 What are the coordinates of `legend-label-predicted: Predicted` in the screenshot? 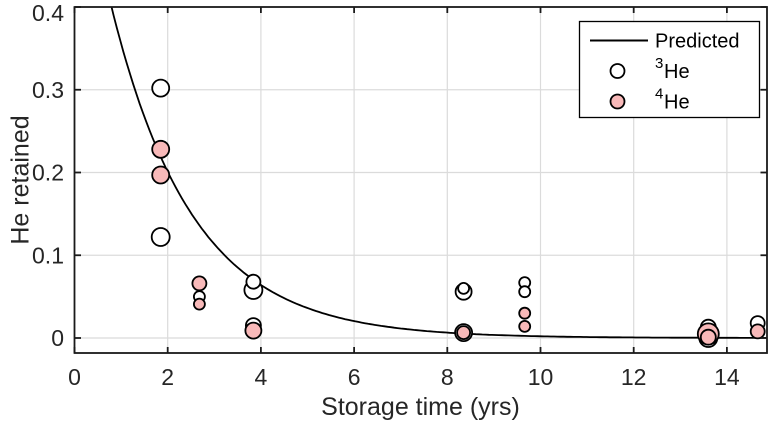 It's located at (697, 42).